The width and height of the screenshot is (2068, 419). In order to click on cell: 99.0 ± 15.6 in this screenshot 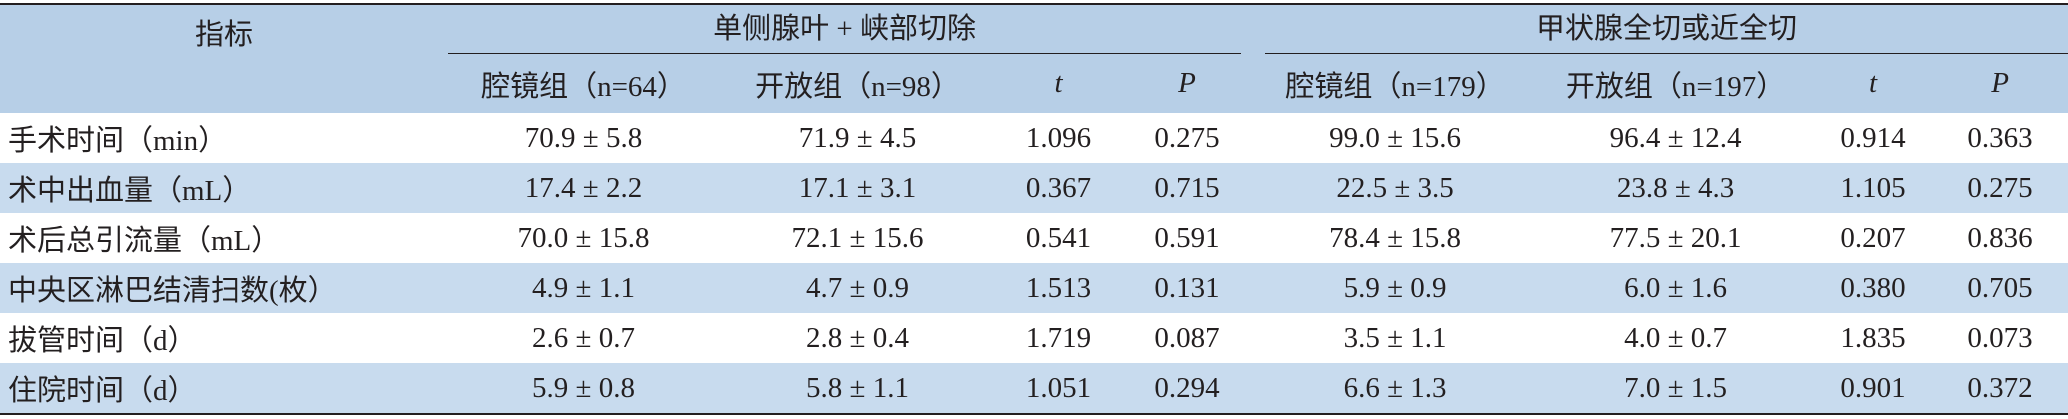, I will do `click(1395, 137)`.